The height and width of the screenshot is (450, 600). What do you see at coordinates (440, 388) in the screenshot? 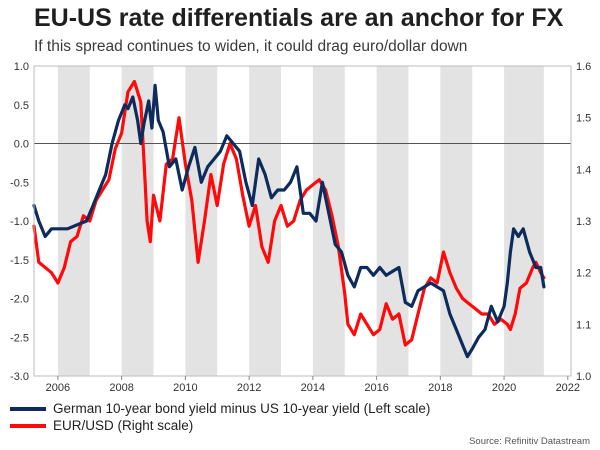
I see `x-tick-label: 2018` at bounding box center [440, 388].